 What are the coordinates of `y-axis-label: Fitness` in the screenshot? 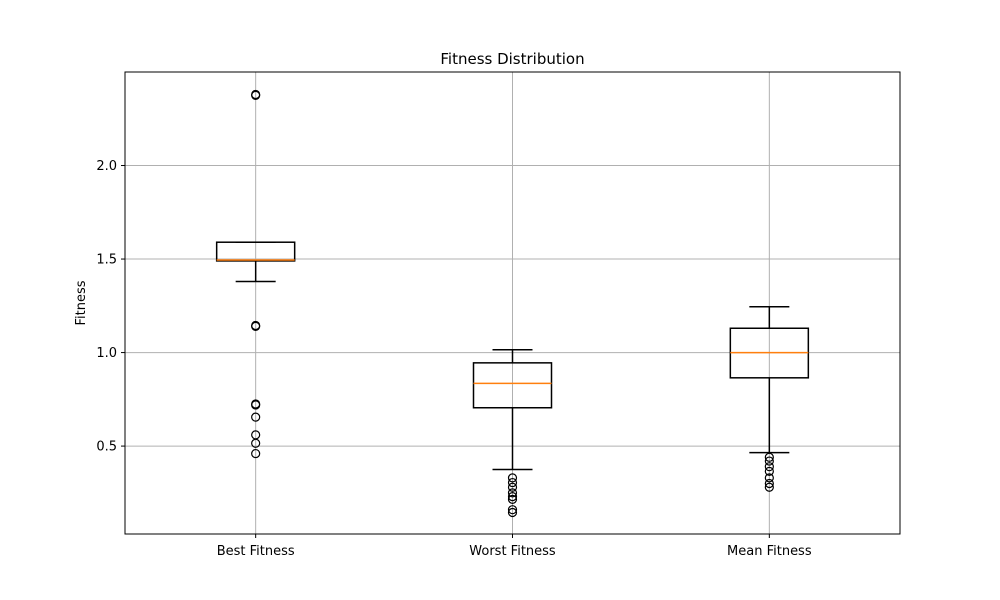 It's located at (81, 302).